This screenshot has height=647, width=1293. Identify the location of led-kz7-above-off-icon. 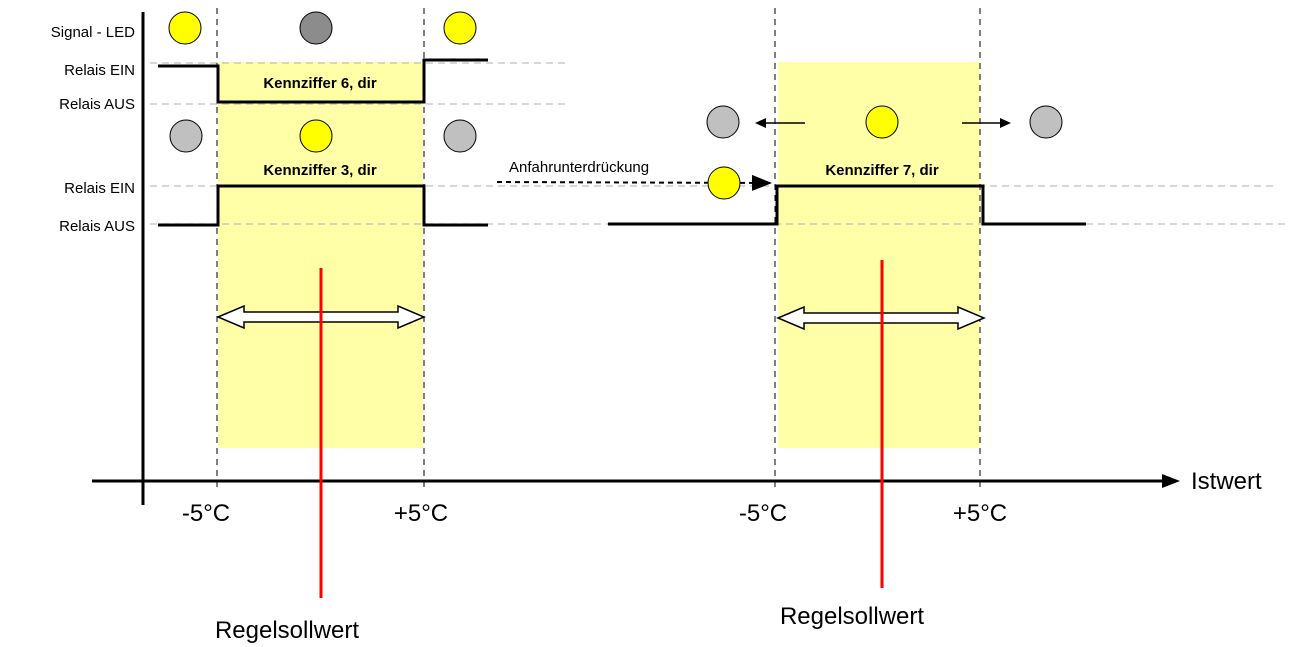
(1046, 122).